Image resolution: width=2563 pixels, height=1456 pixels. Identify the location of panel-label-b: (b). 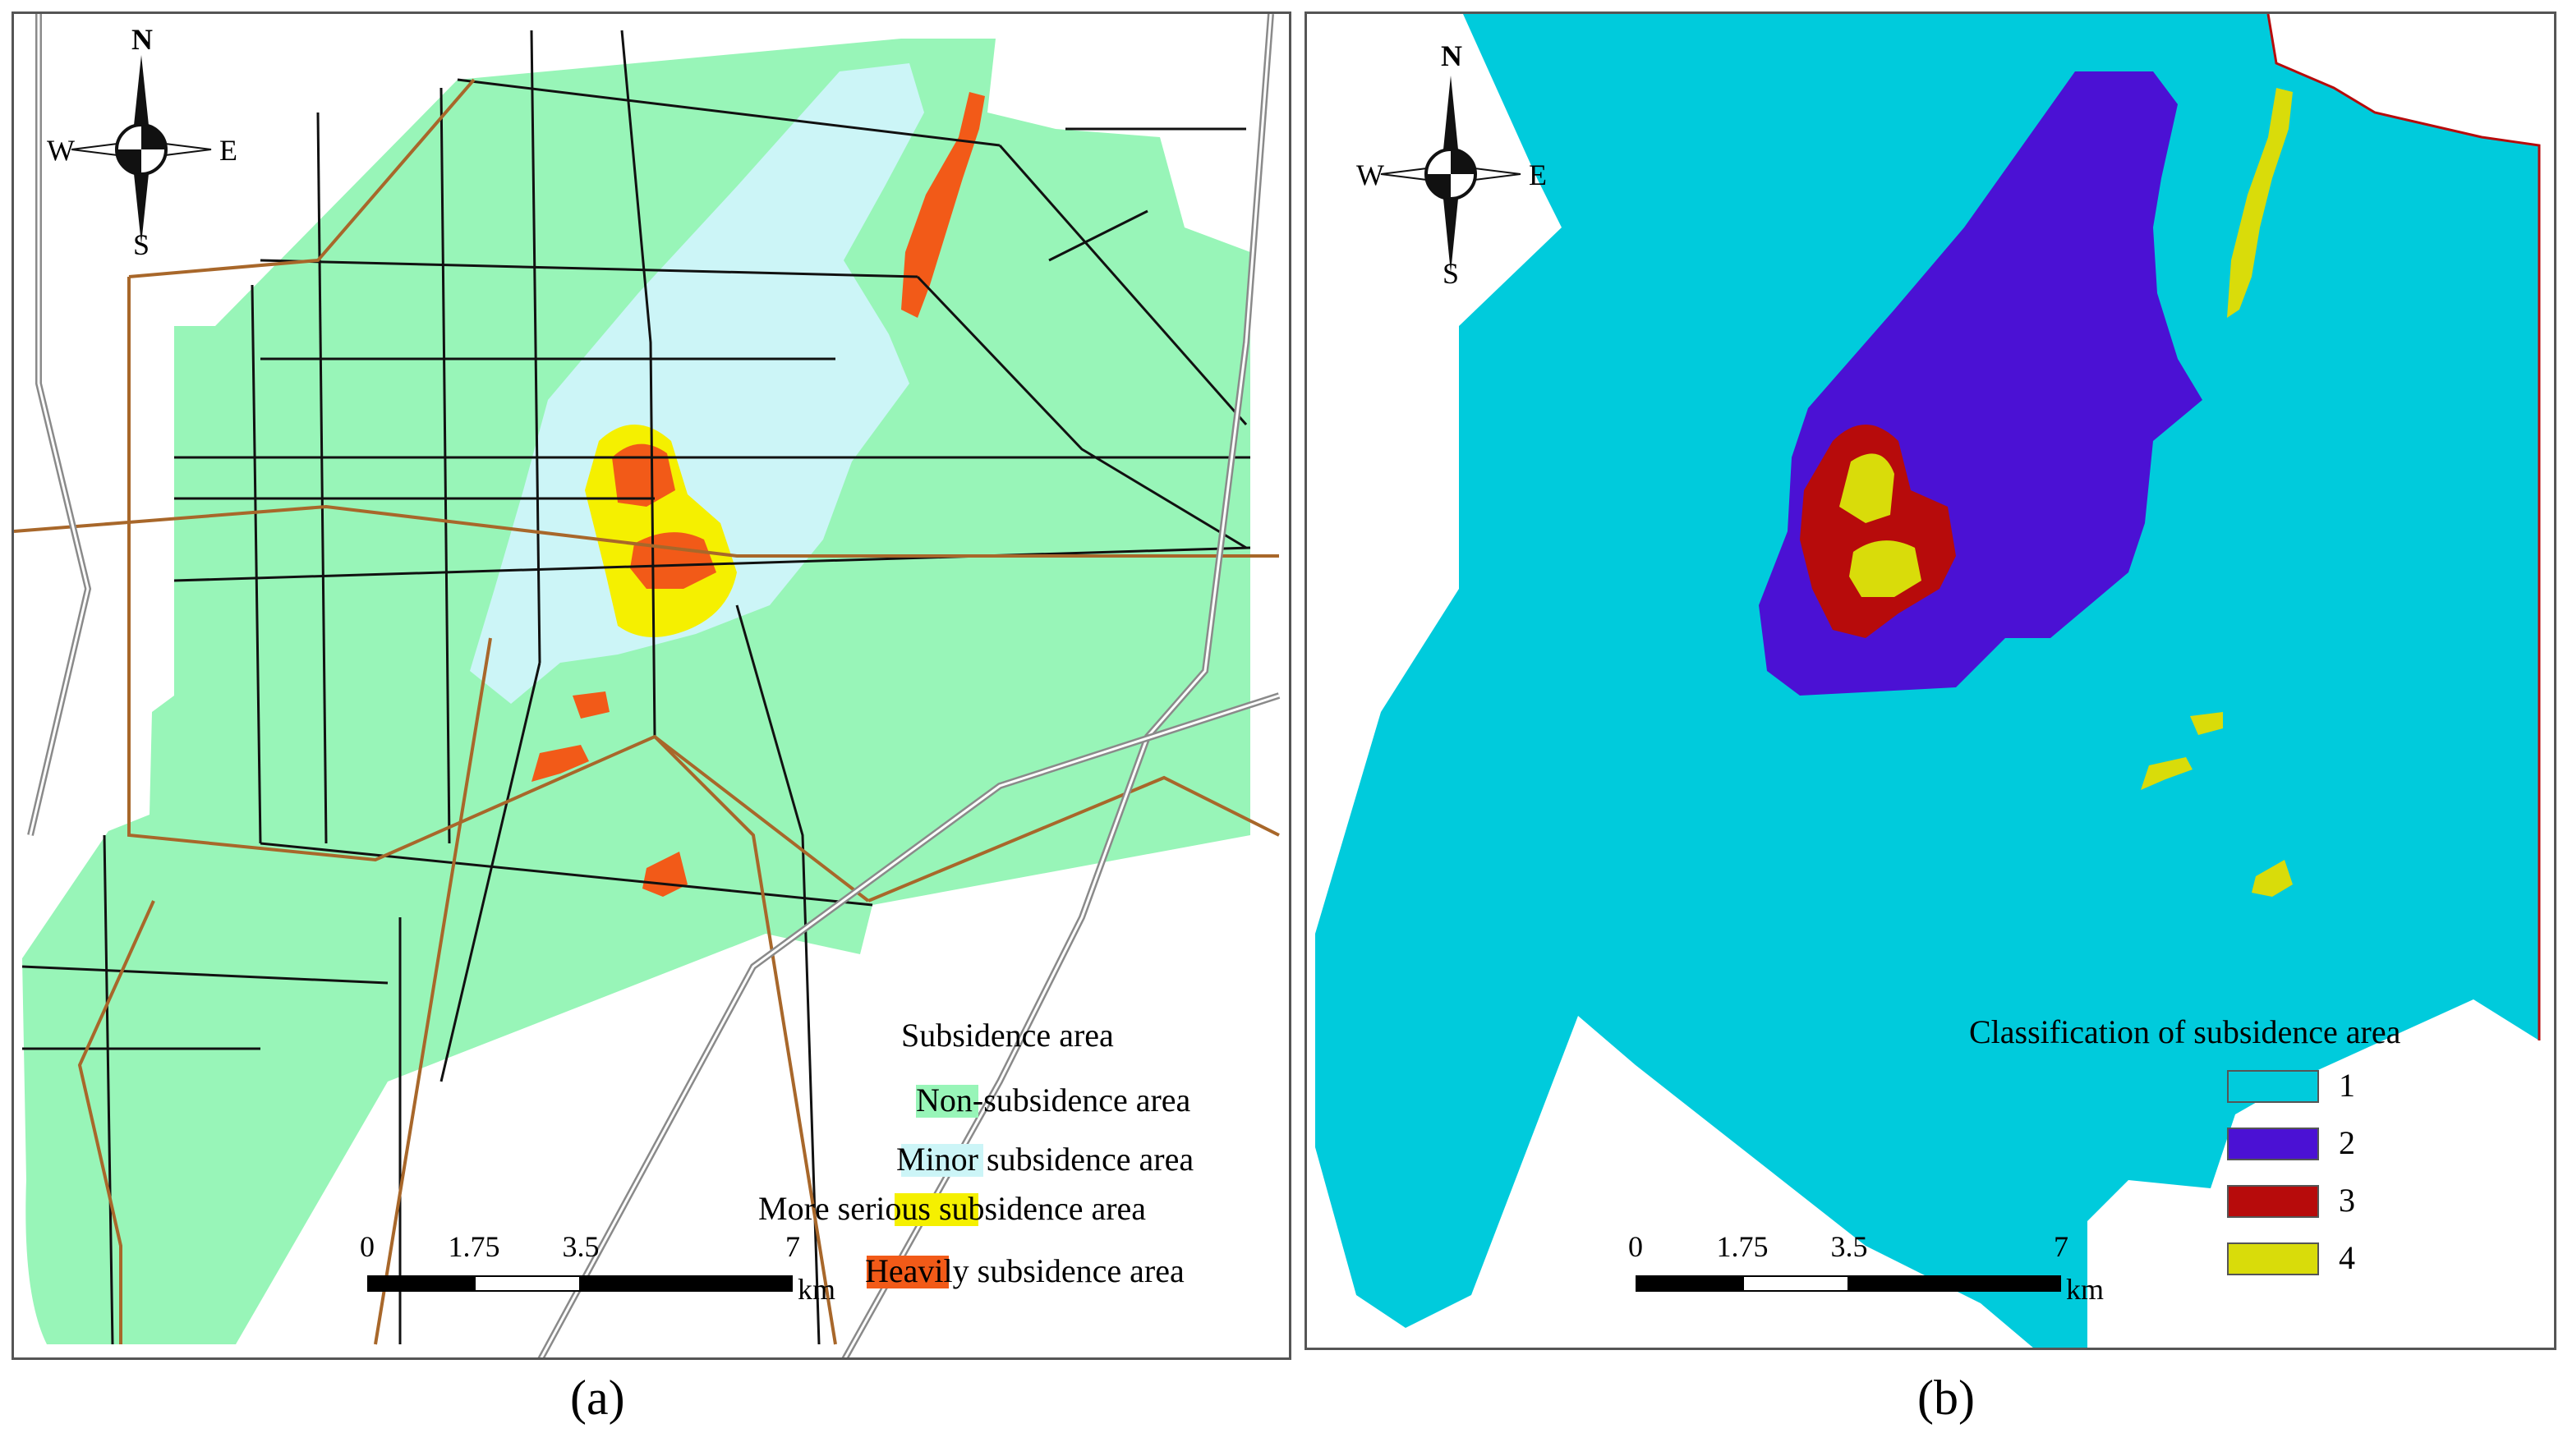
(1946, 1398).